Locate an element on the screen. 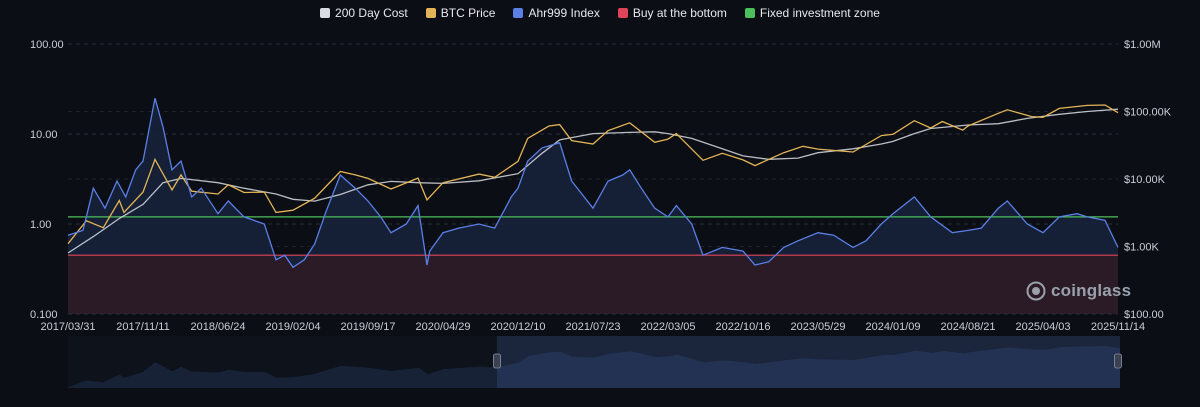 The image size is (1200, 407). x-tick-label: 2020/04/29 is located at coordinates (442, 327).